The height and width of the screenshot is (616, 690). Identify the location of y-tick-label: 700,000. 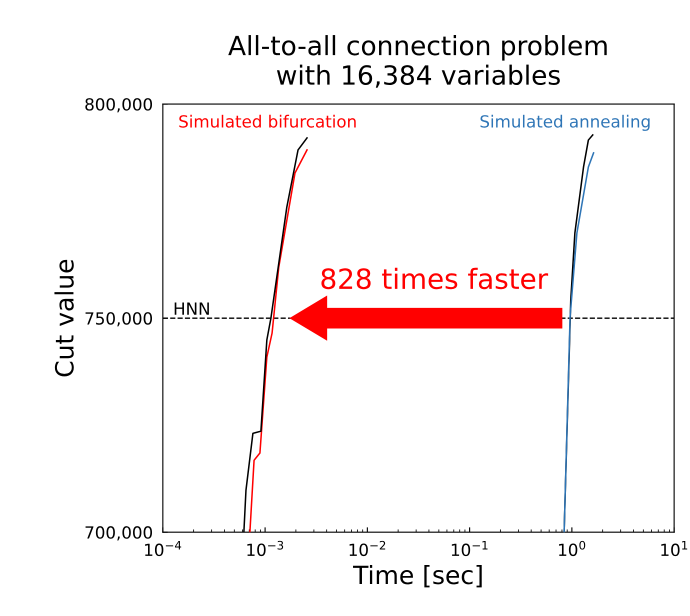
(119, 533).